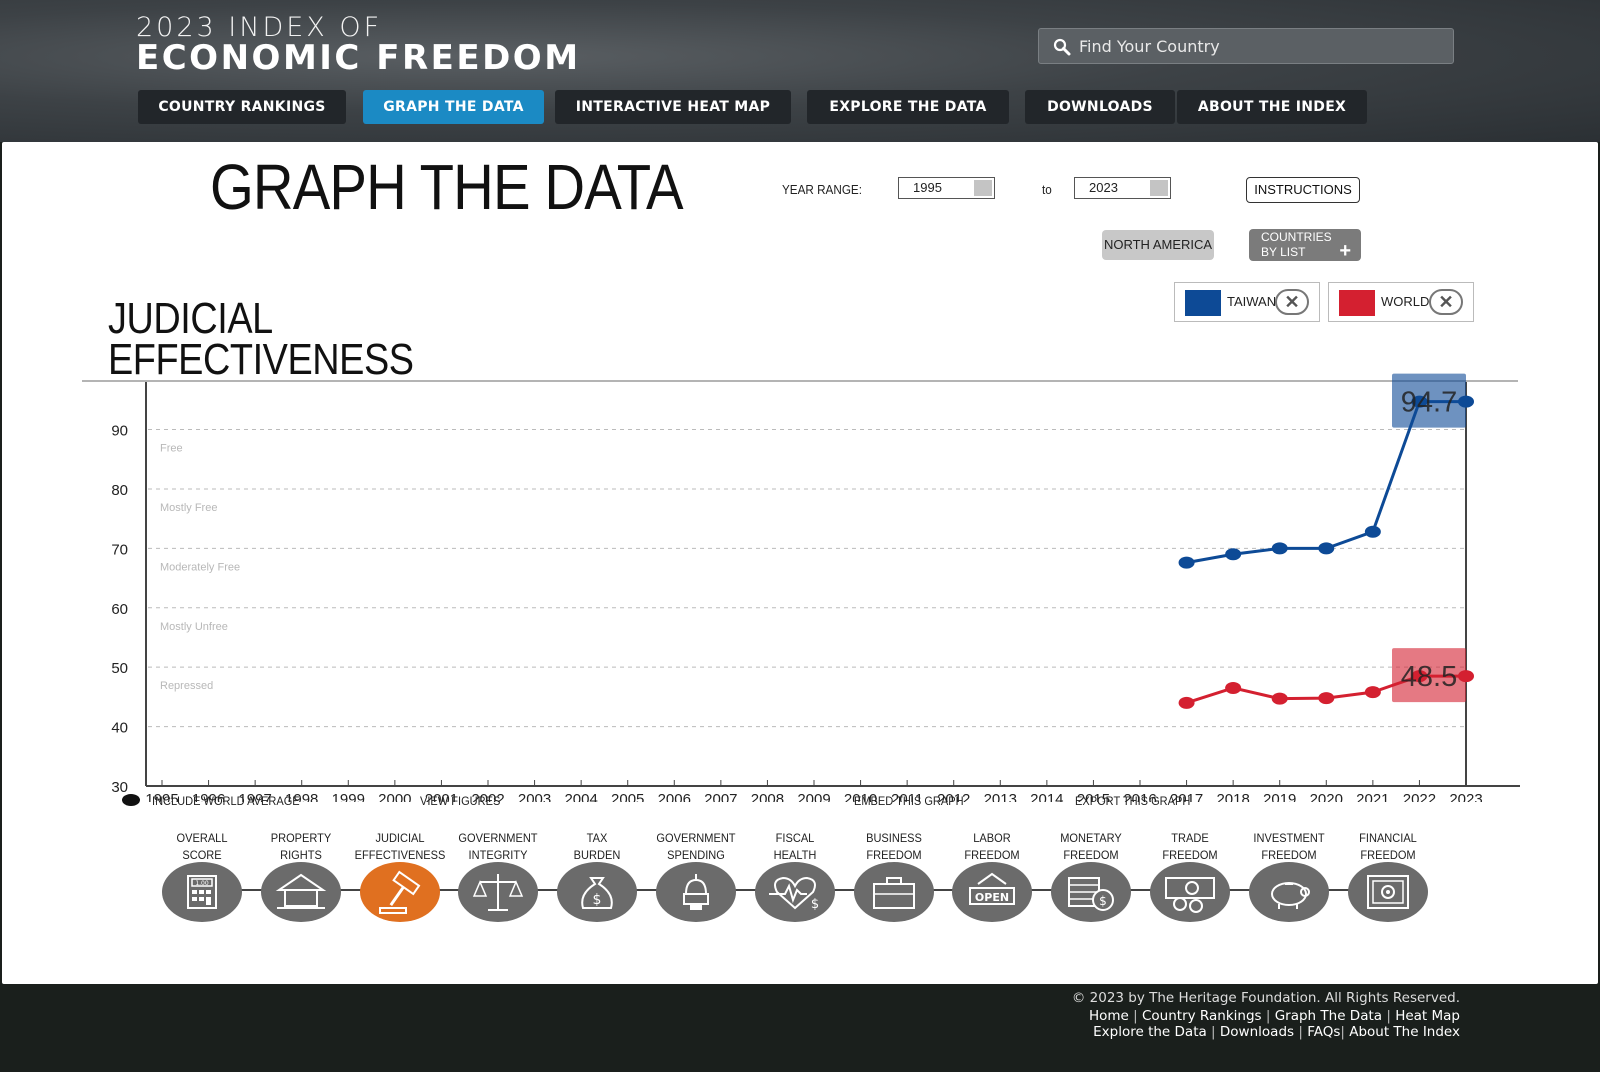 The image size is (1600, 1072). I want to click on nav-downloads: DOWNLOADS, so click(1100, 107).